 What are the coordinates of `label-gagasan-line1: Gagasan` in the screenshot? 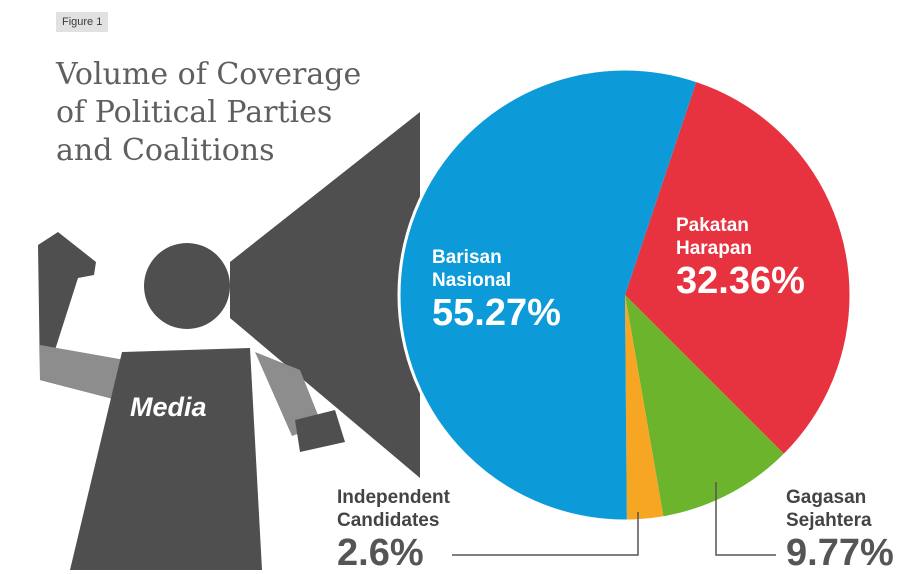 It's located at (826, 497).